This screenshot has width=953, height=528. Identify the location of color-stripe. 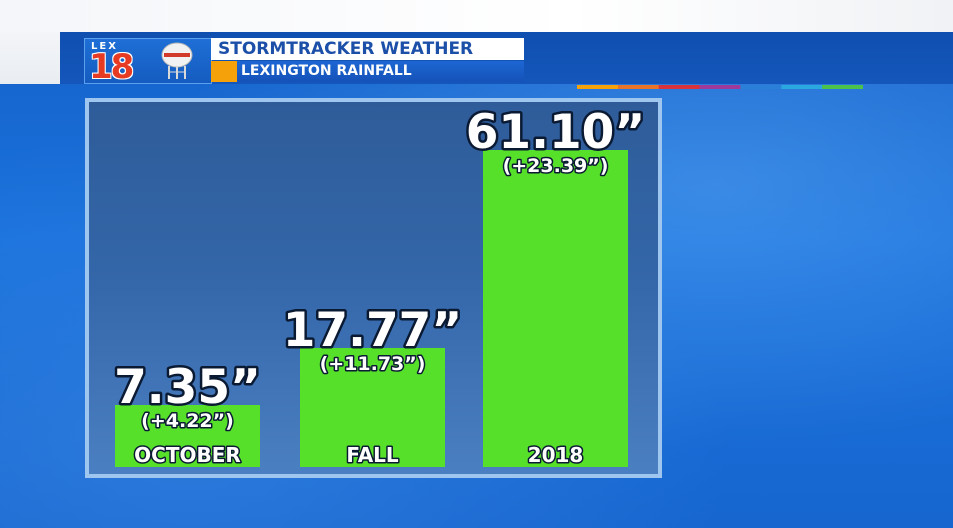
(720, 87).